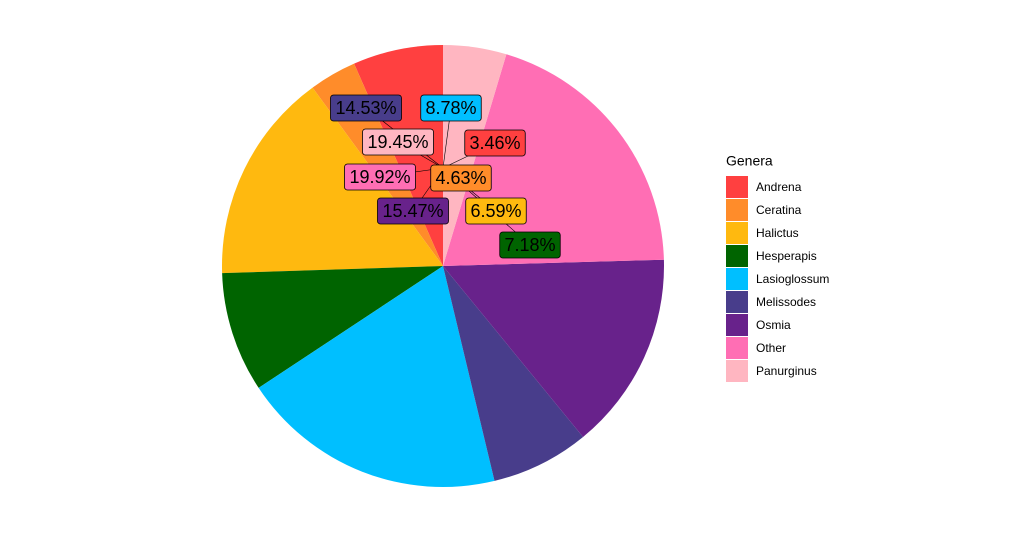 The width and height of the screenshot is (1019, 537). I want to click on legend-label: Melissodes, so click(786, 302).